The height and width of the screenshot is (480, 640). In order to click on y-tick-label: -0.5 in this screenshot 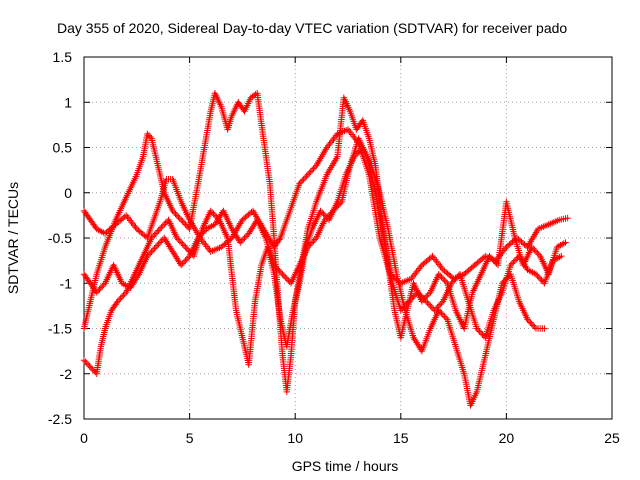, I will do `click(60, 238)`.